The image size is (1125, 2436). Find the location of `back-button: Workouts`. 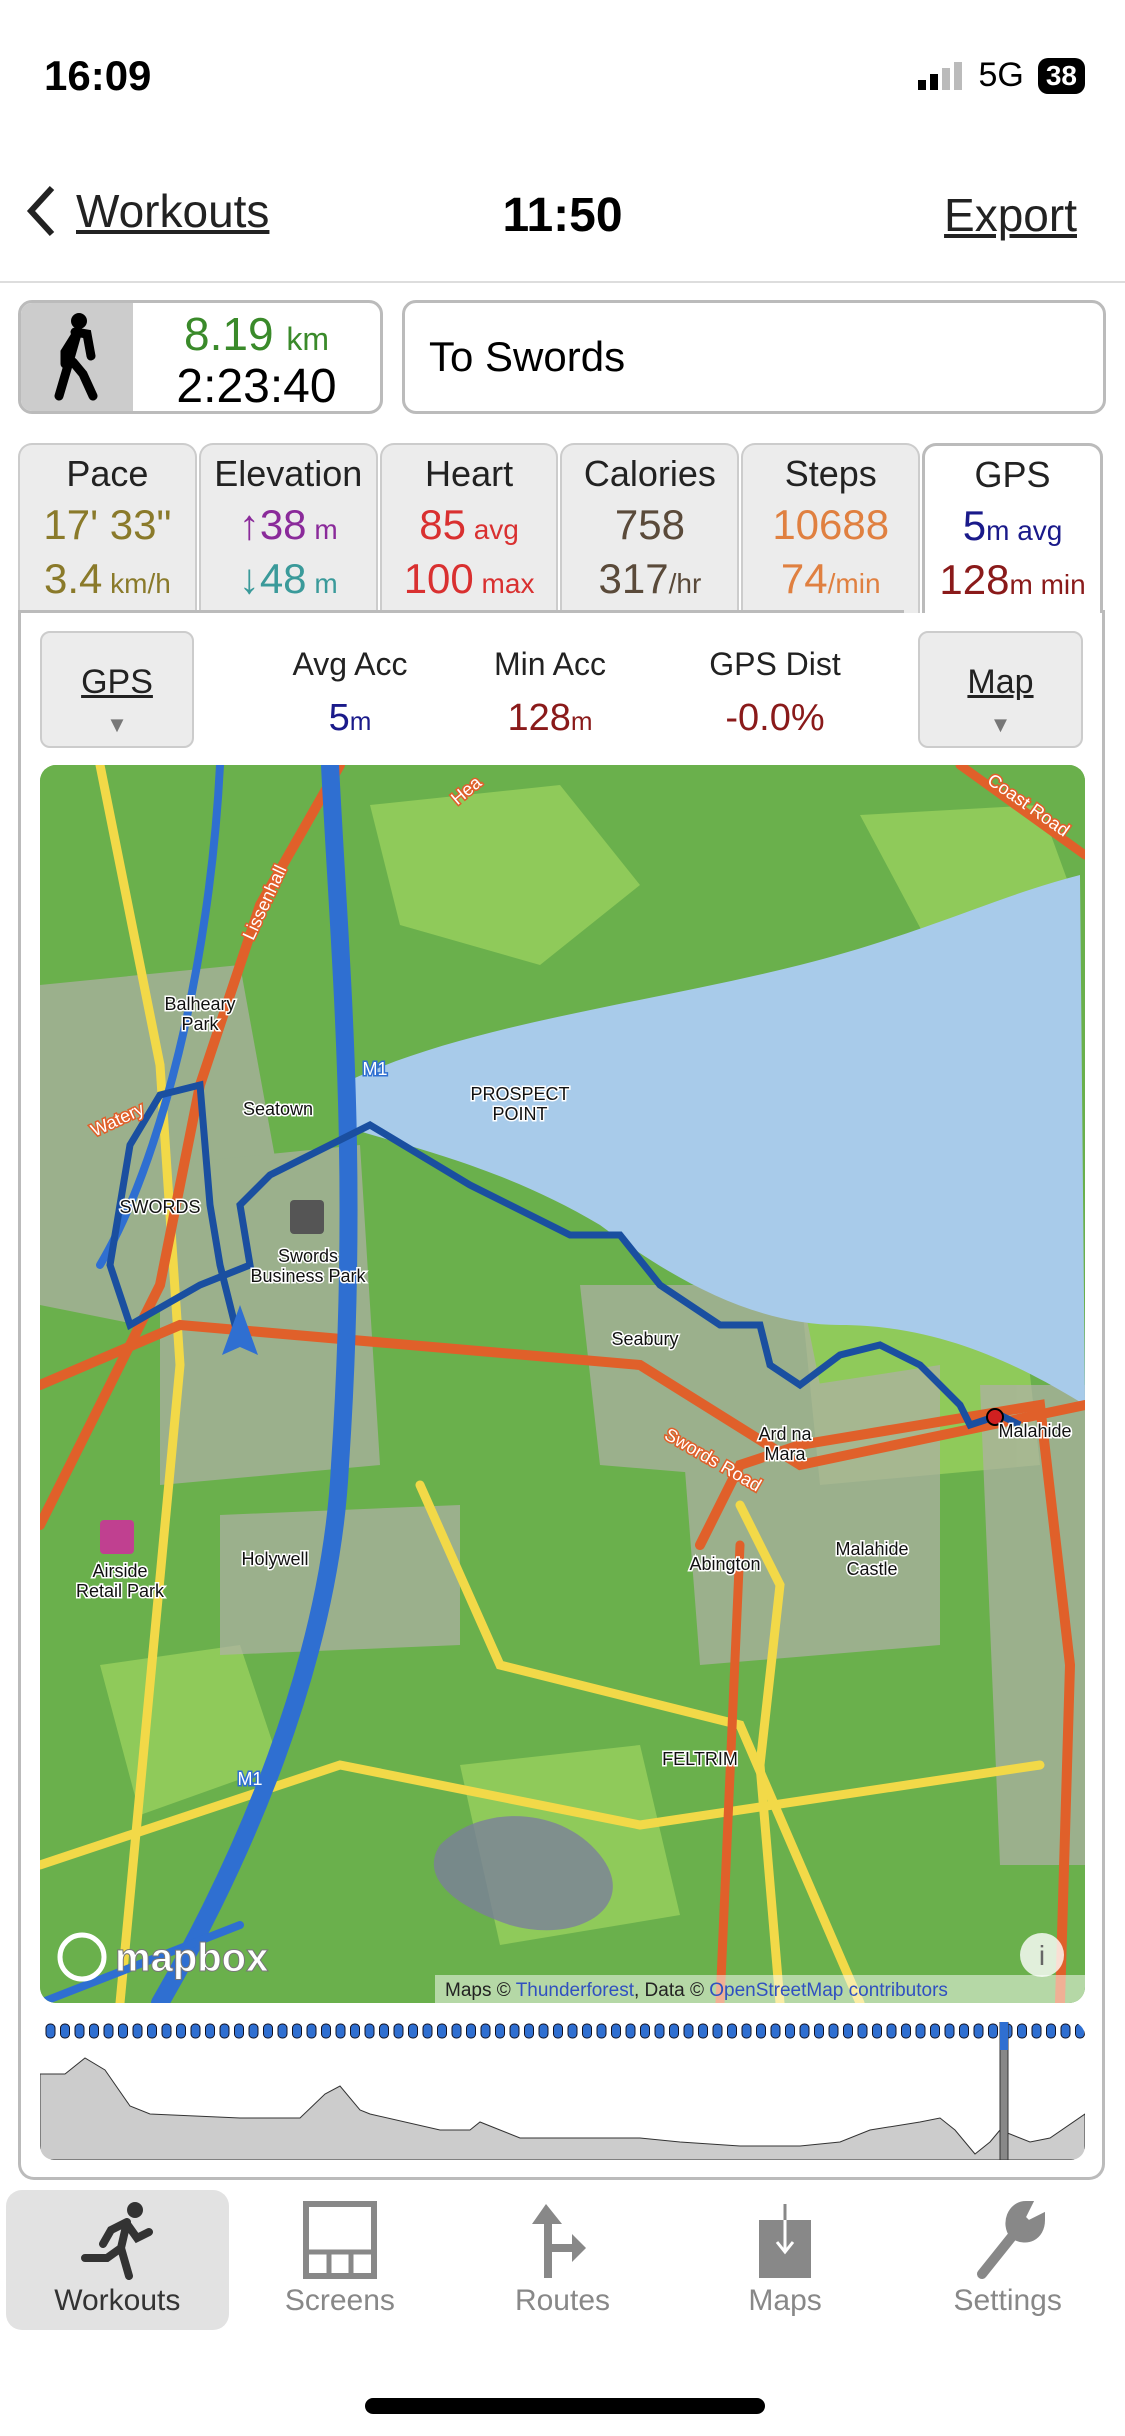

back-button: Workouts is located at coordinates (147, 211).